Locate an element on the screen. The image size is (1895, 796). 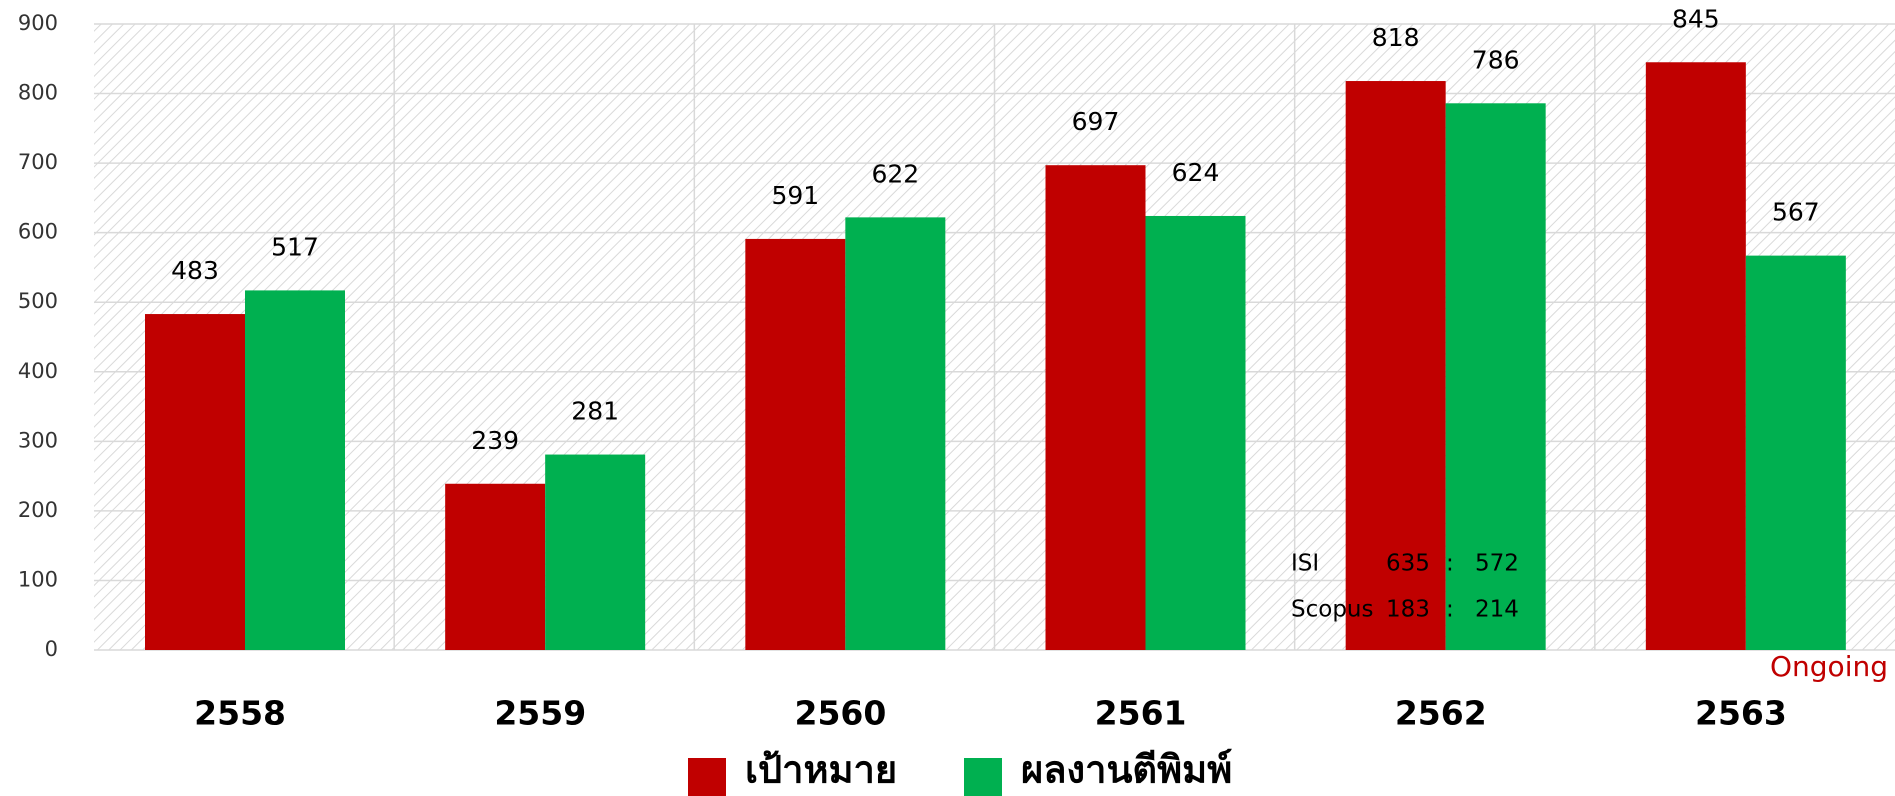
annotation-value: 214 is located at coordinates (1497, 610).